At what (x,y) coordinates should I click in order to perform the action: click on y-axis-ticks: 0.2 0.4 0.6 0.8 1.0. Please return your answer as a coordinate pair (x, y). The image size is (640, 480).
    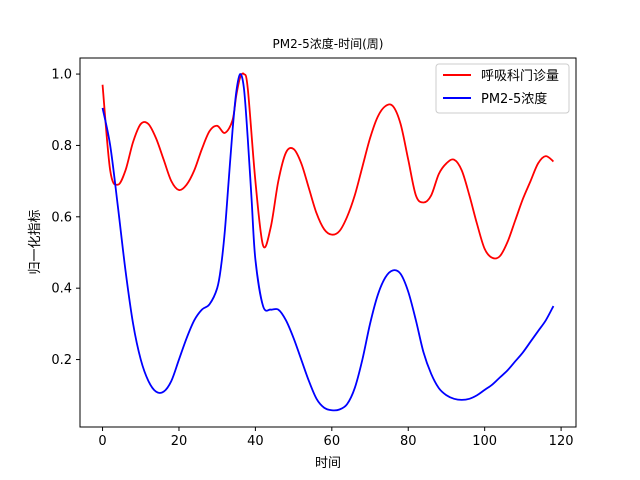
    Looking at the image, I should click on (65, 218).